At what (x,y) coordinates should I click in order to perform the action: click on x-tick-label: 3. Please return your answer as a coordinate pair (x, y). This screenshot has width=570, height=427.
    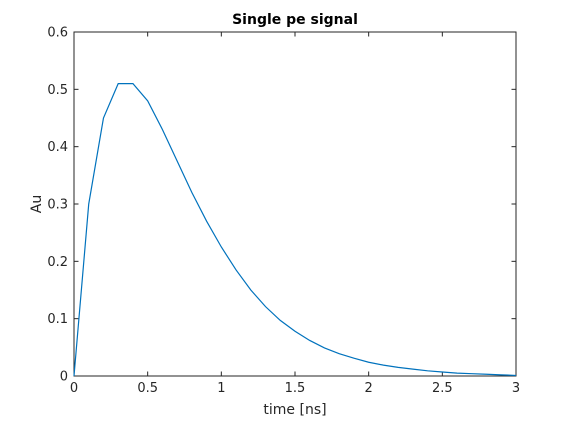
    Looking at the image, I should click on (516, 388).